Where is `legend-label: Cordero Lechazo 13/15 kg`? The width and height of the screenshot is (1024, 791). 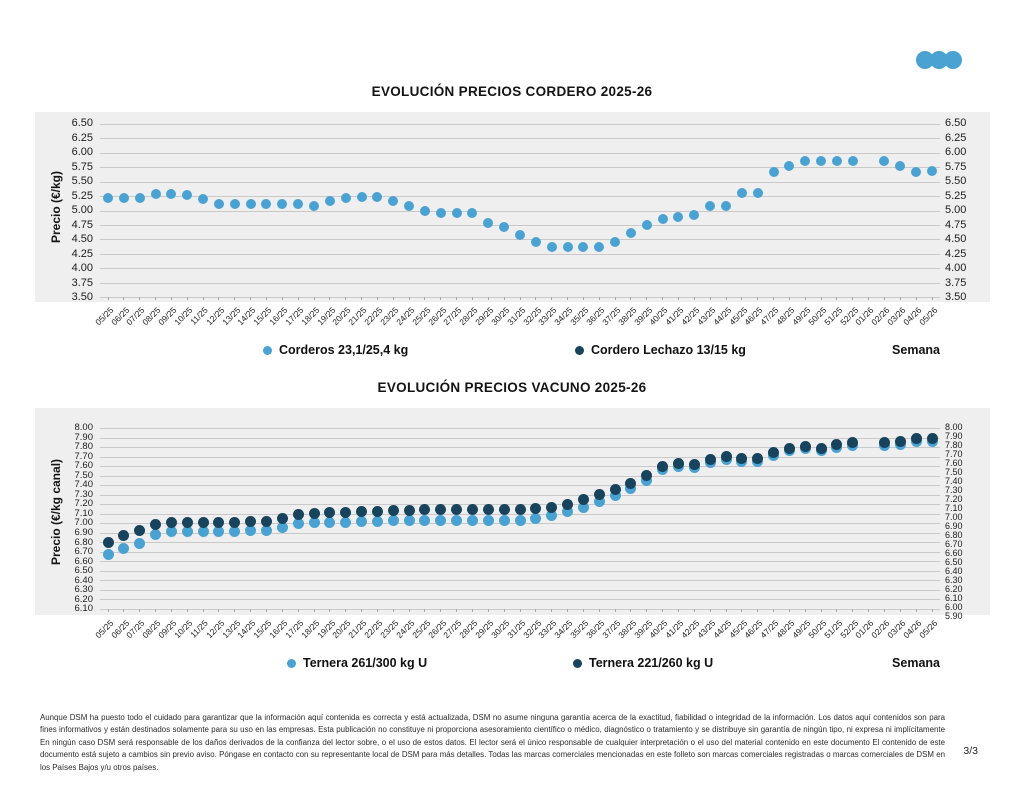
legend-label: Cordero Lechazo 13/15 kg is located at coordinates (668, 350).